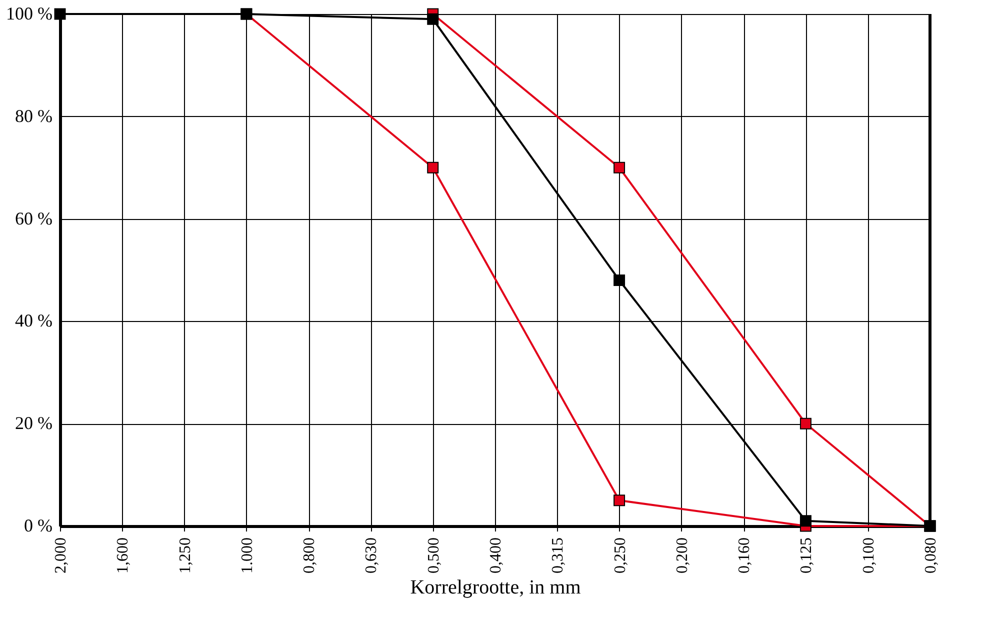 This screenshot has width=988, height=639. I want to click on x-tick-label: 0,125, so click(807, 556).